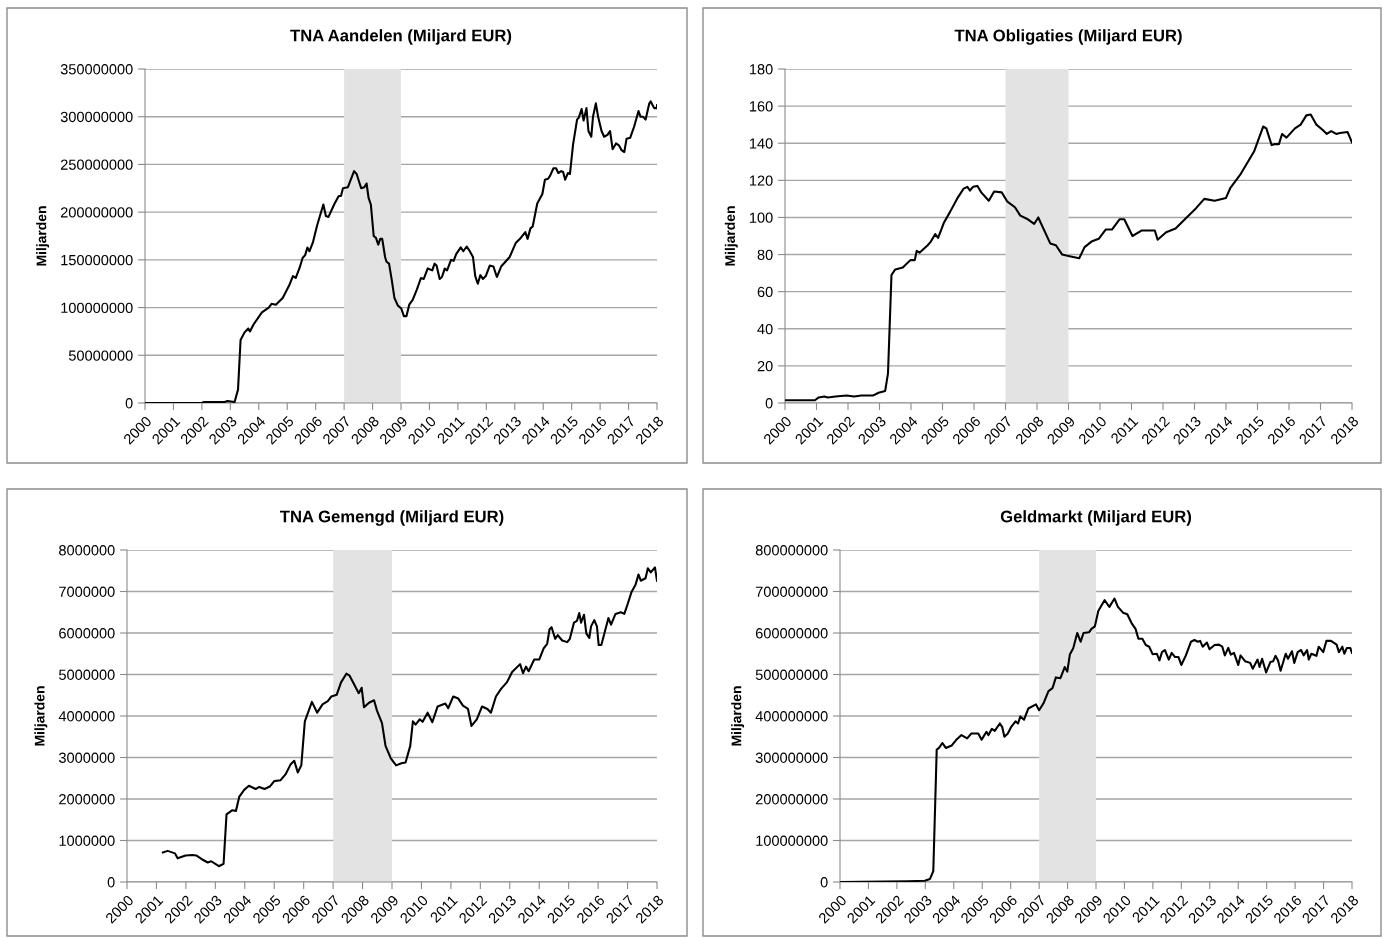 The width and height of the screenshot is (1388, 938). I want to click on y-tick-label: 1000000, so click(87, 840).